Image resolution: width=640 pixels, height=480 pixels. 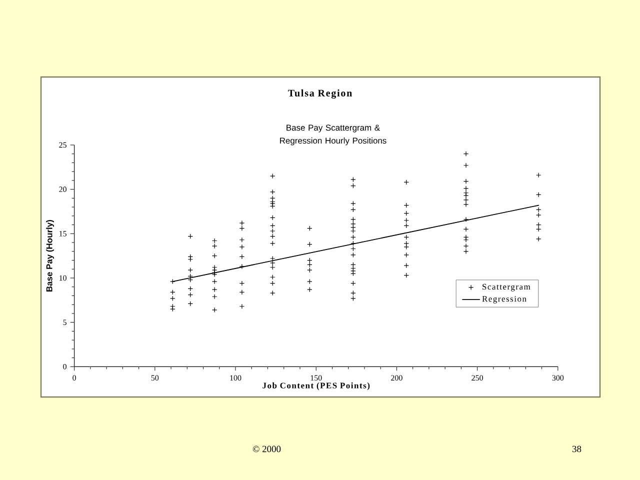 I want to click on text: © 2000, so click(x=266, y=449).